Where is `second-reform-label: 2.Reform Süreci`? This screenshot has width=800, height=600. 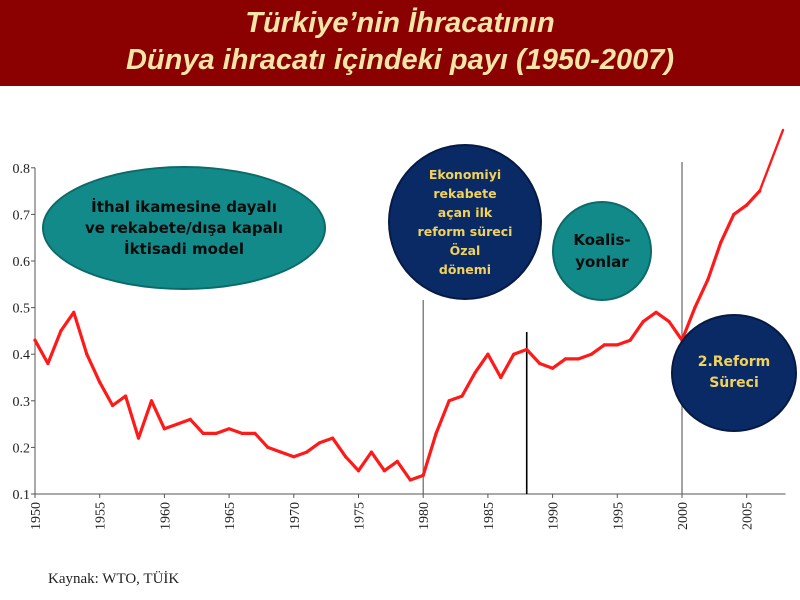 second-reform-label: 2.Reform Süreci is located at coordinates (734, 372).